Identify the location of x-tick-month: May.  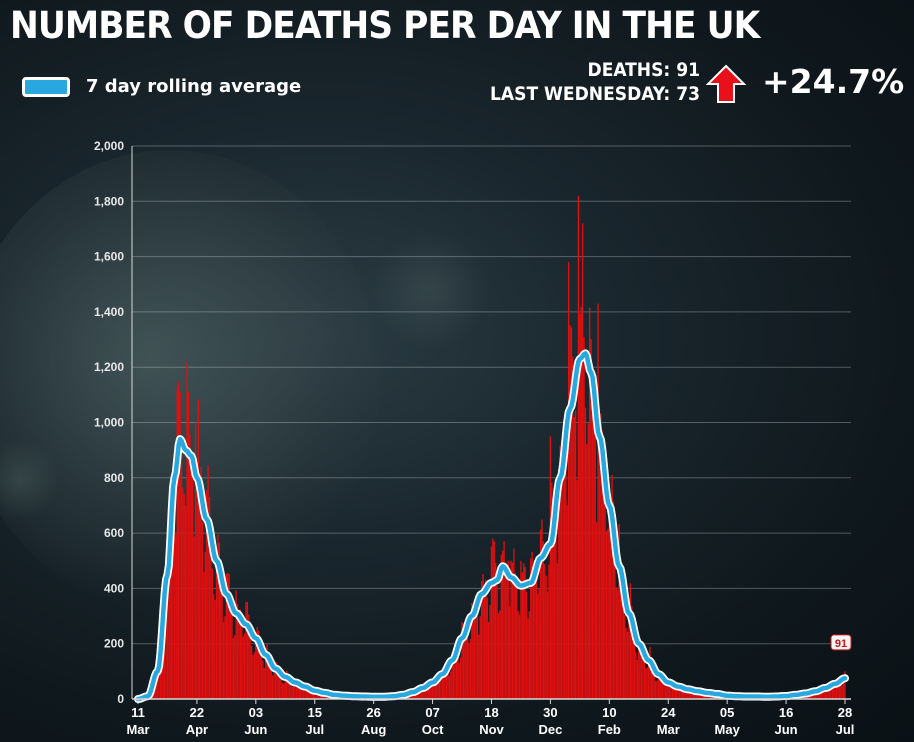
(728, 729).